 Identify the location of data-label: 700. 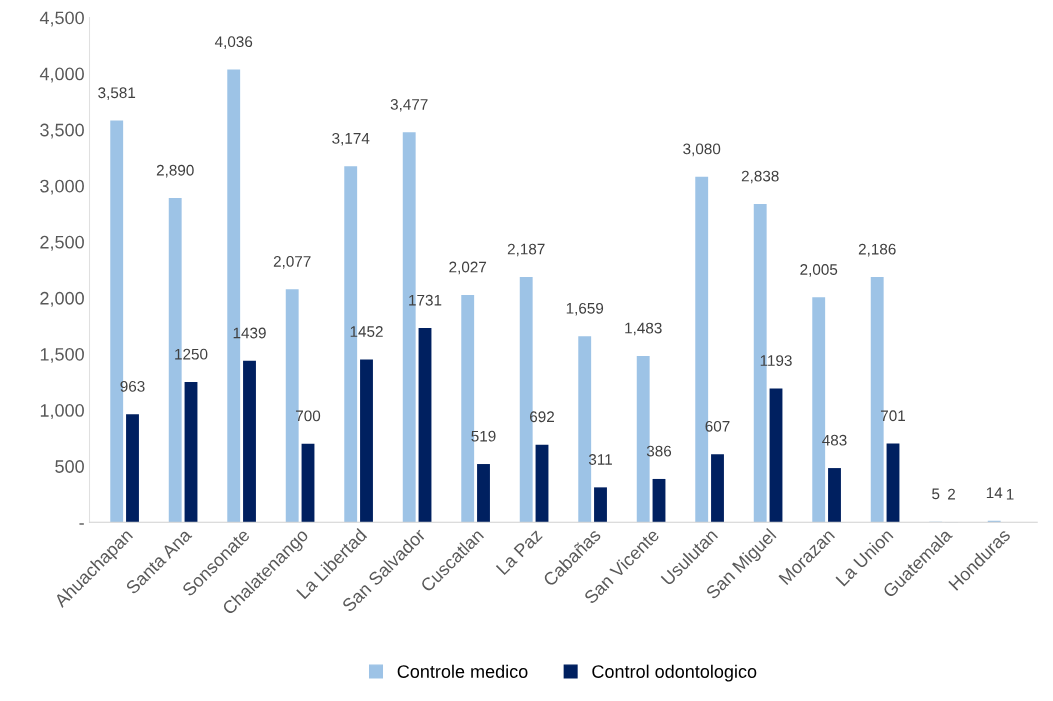
(308, 416).